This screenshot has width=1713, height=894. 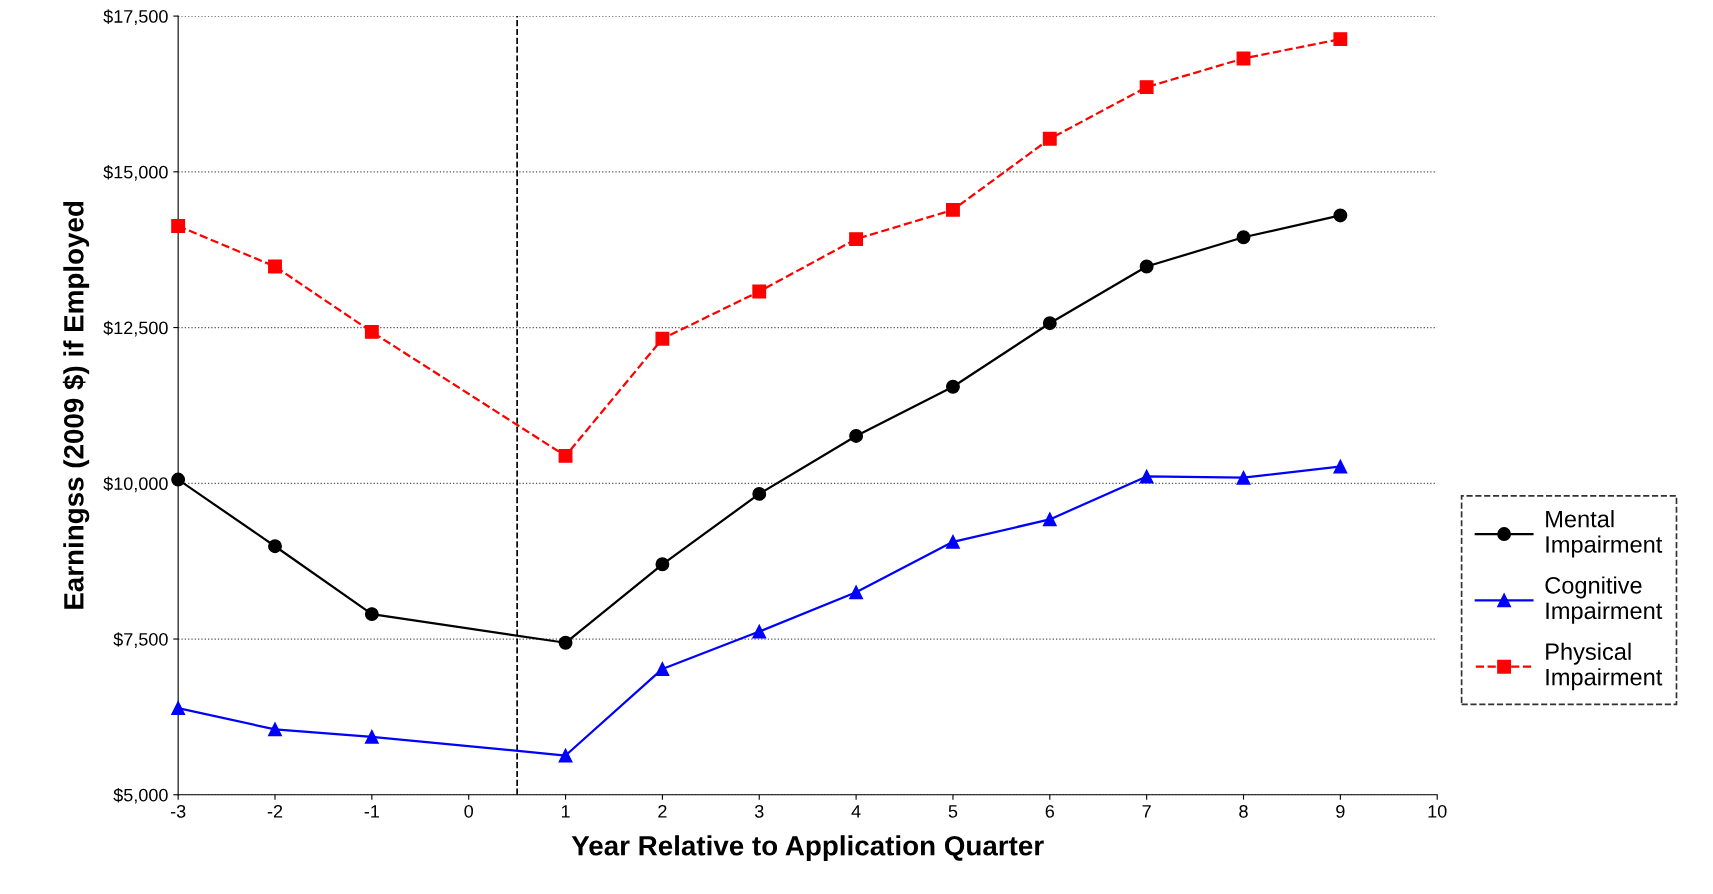 I want to click on legend-label: Cognitive Impairment, so click(x=1604, y=600).